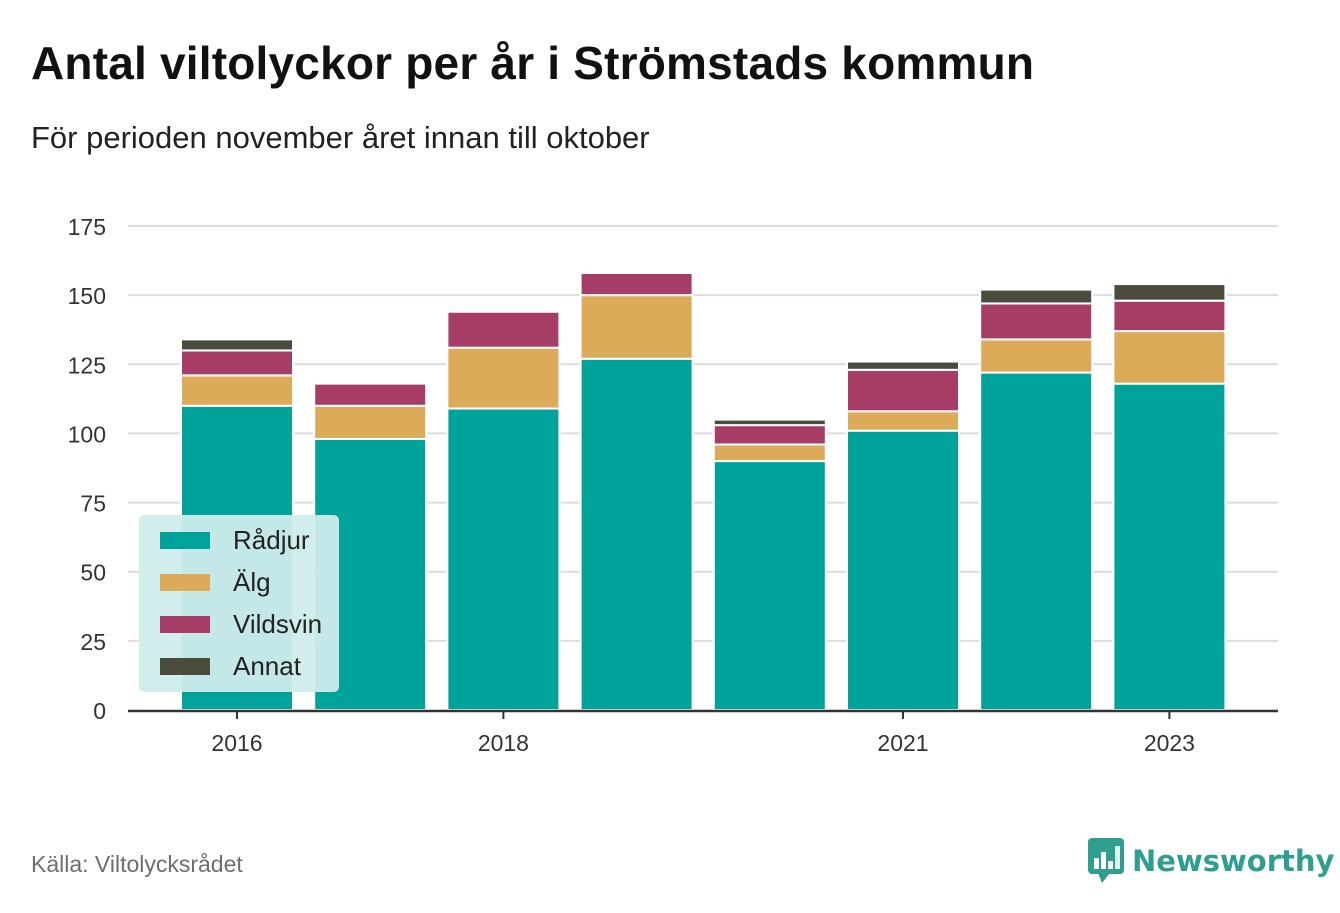  I want to click on brand-chart-icon, so click(1106, 860).